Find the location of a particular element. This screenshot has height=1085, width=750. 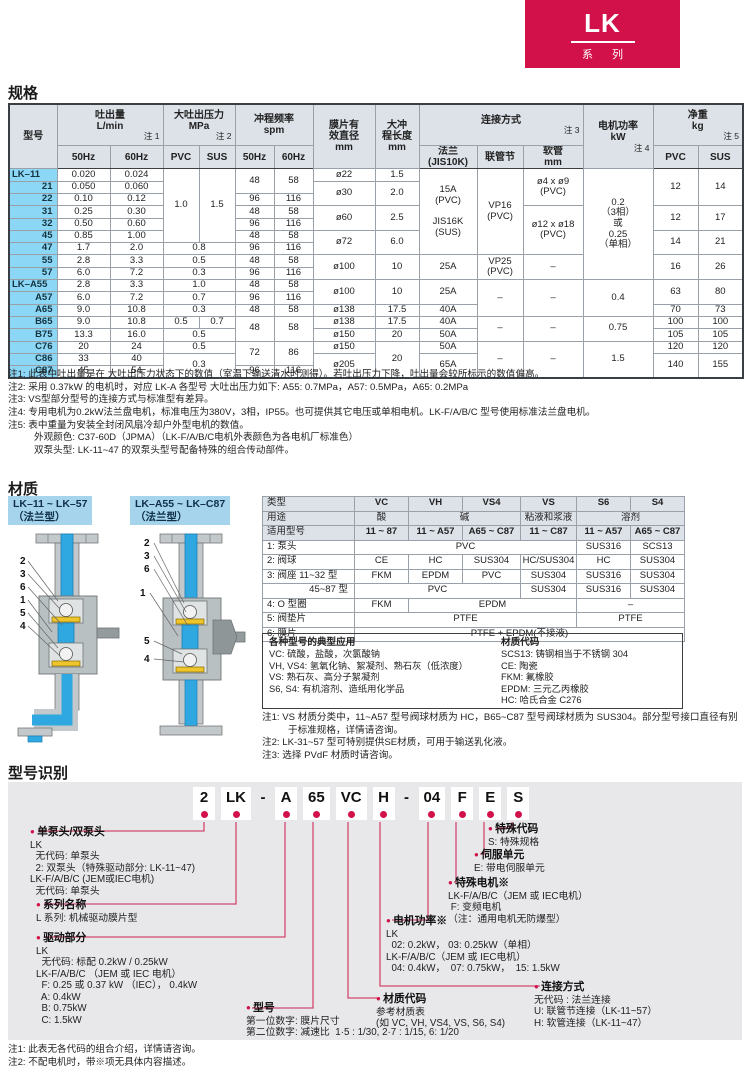

table-cell: SUS is located at coordinates (217, 157).